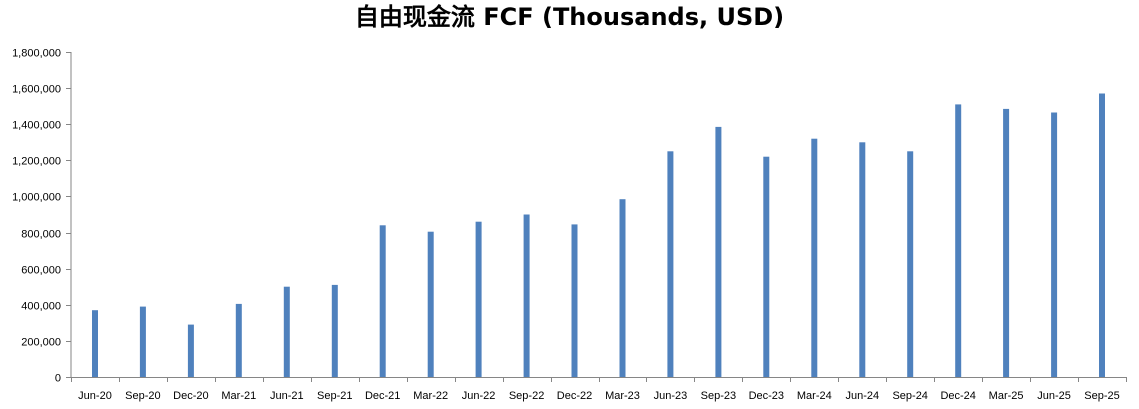  What do you see at coordinates (814, 396) in the screenshot?
I see `x-tick-label: Mar-24` at bounding box center [814, 396].